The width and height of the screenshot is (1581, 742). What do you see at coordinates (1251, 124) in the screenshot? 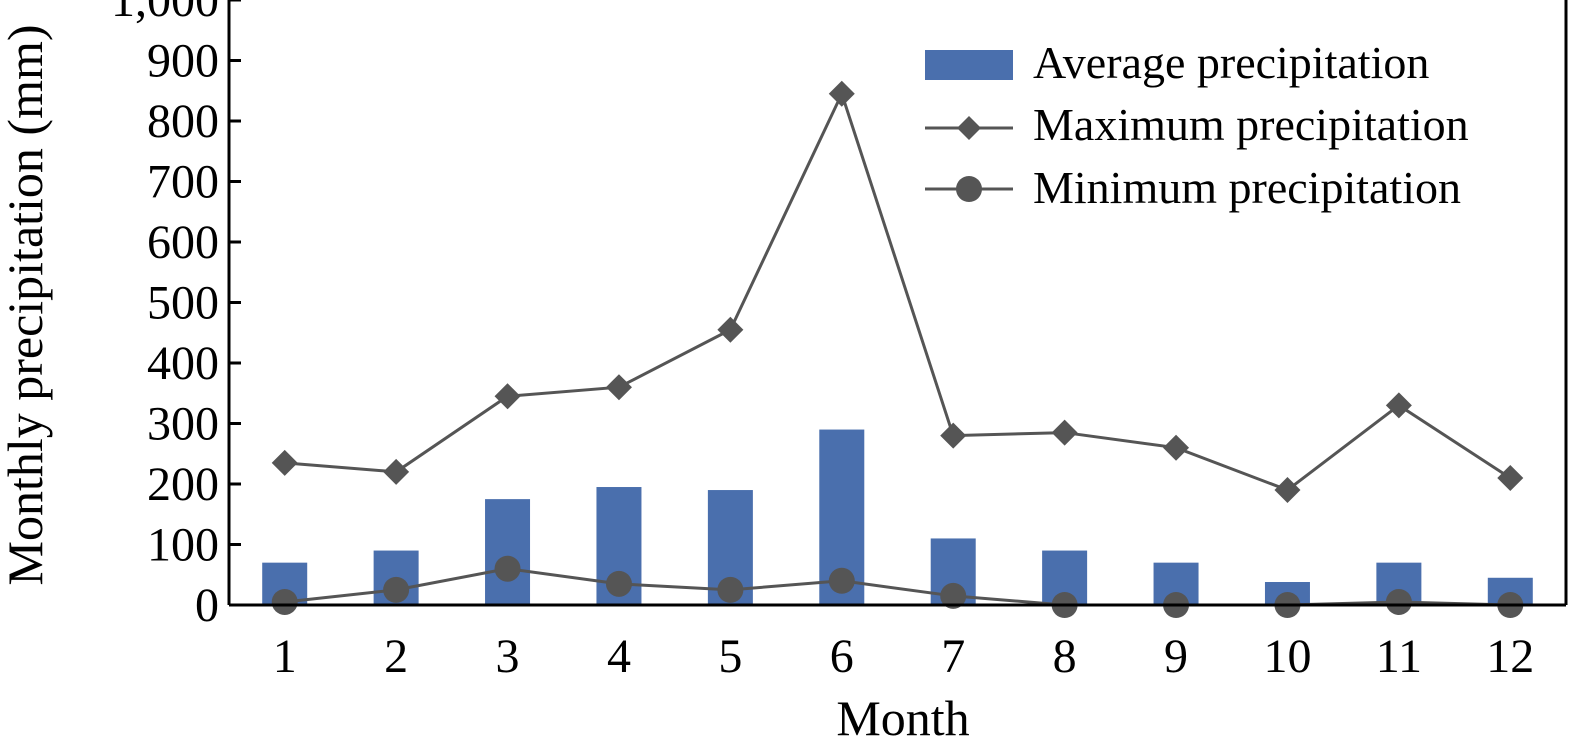
I see `legend-label-maximum: Maximum precipitation` at bounding box center [1251, 124].